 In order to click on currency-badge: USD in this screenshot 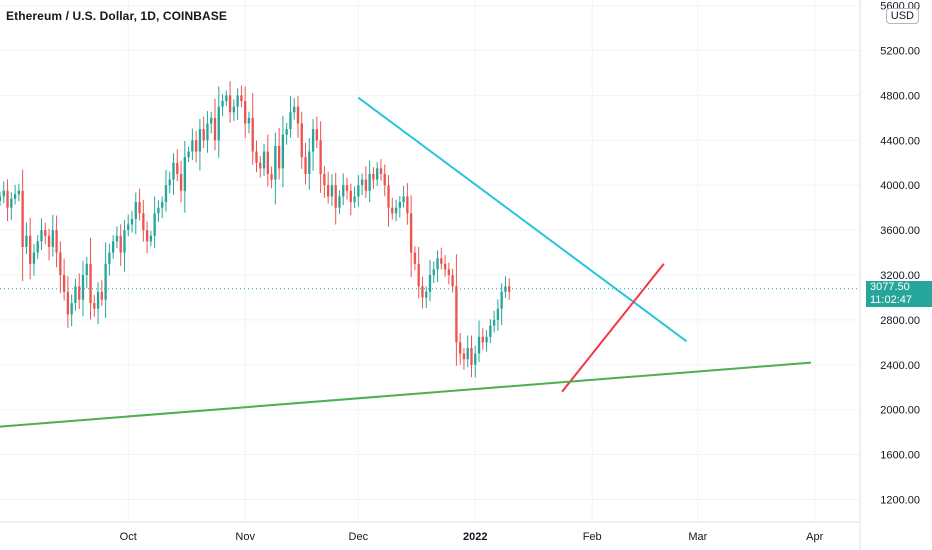, I will do `click(902, 16)`.